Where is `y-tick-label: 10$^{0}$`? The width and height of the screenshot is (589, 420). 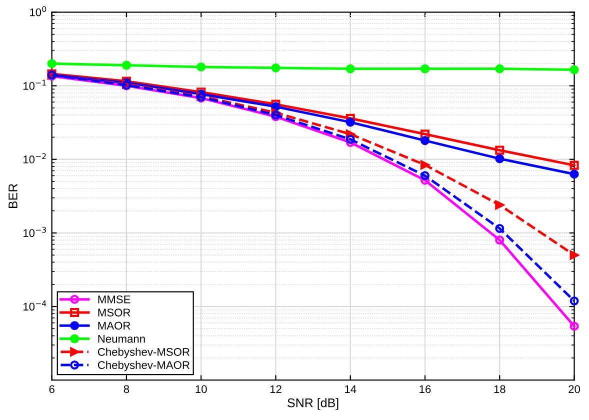
y-tick-label: 10$^{0}$ is located at coordinates (38, 11).